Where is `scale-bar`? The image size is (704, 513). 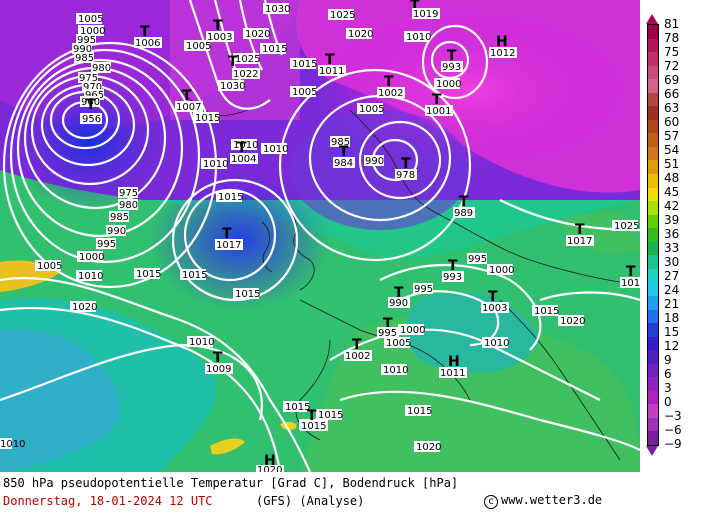 scale-bar is located at coordinates (653, 235).